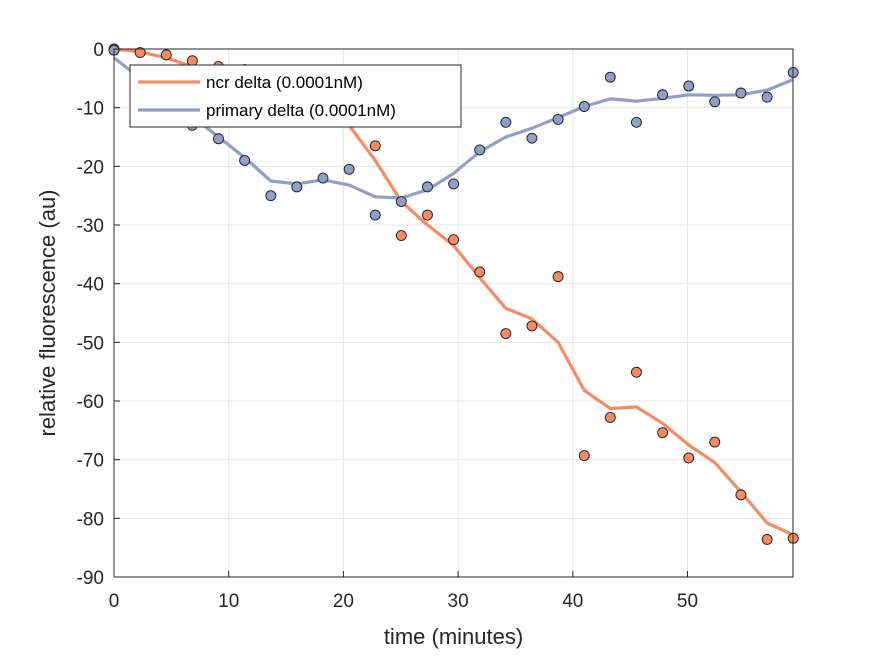 The height and width of the screenshot is (656, 875). What do you see at coordinates (114, 601) in the screenshot?
I see `x-tick-label: 0` at bounding box center [114, 601].